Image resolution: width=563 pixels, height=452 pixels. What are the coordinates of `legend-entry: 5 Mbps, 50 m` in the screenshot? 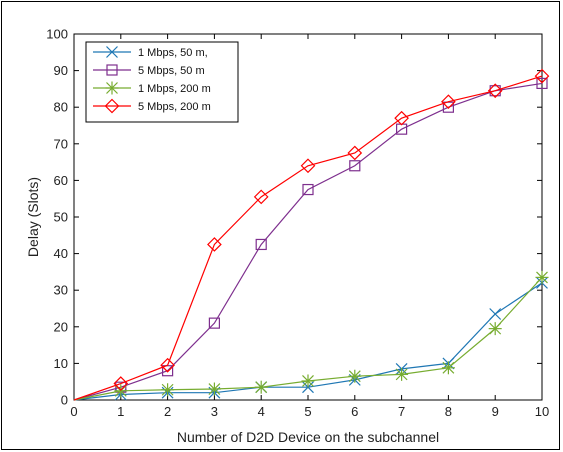 It's located at (149, 70).